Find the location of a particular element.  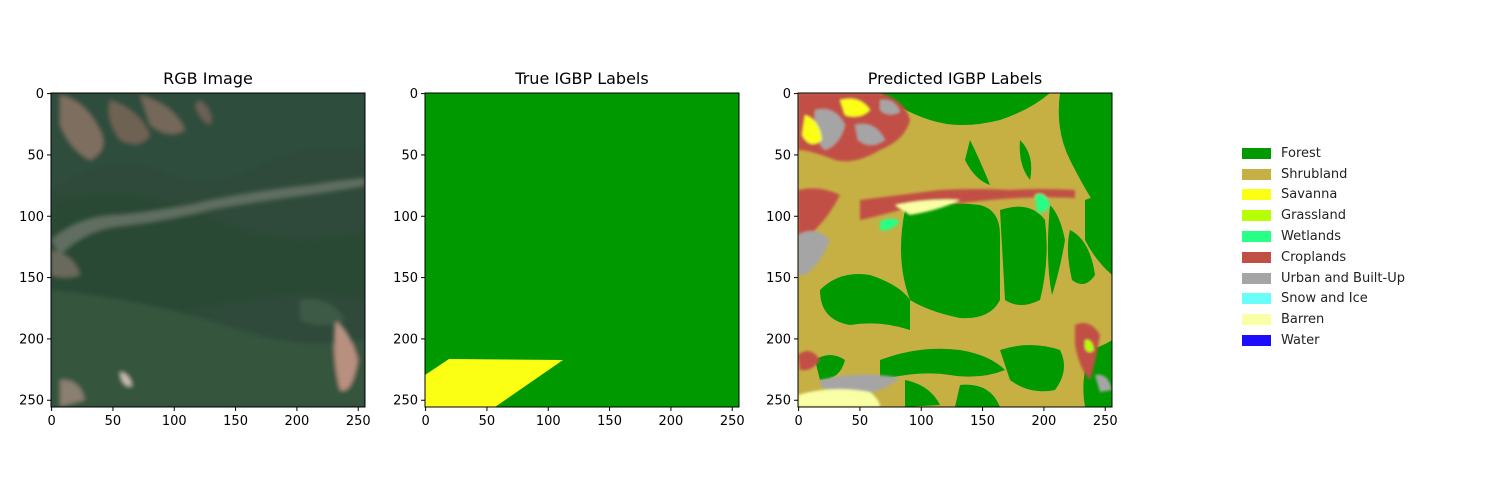

predicted-panel-title: Predicted IGBP Labels is located at coordinates (955, 78).